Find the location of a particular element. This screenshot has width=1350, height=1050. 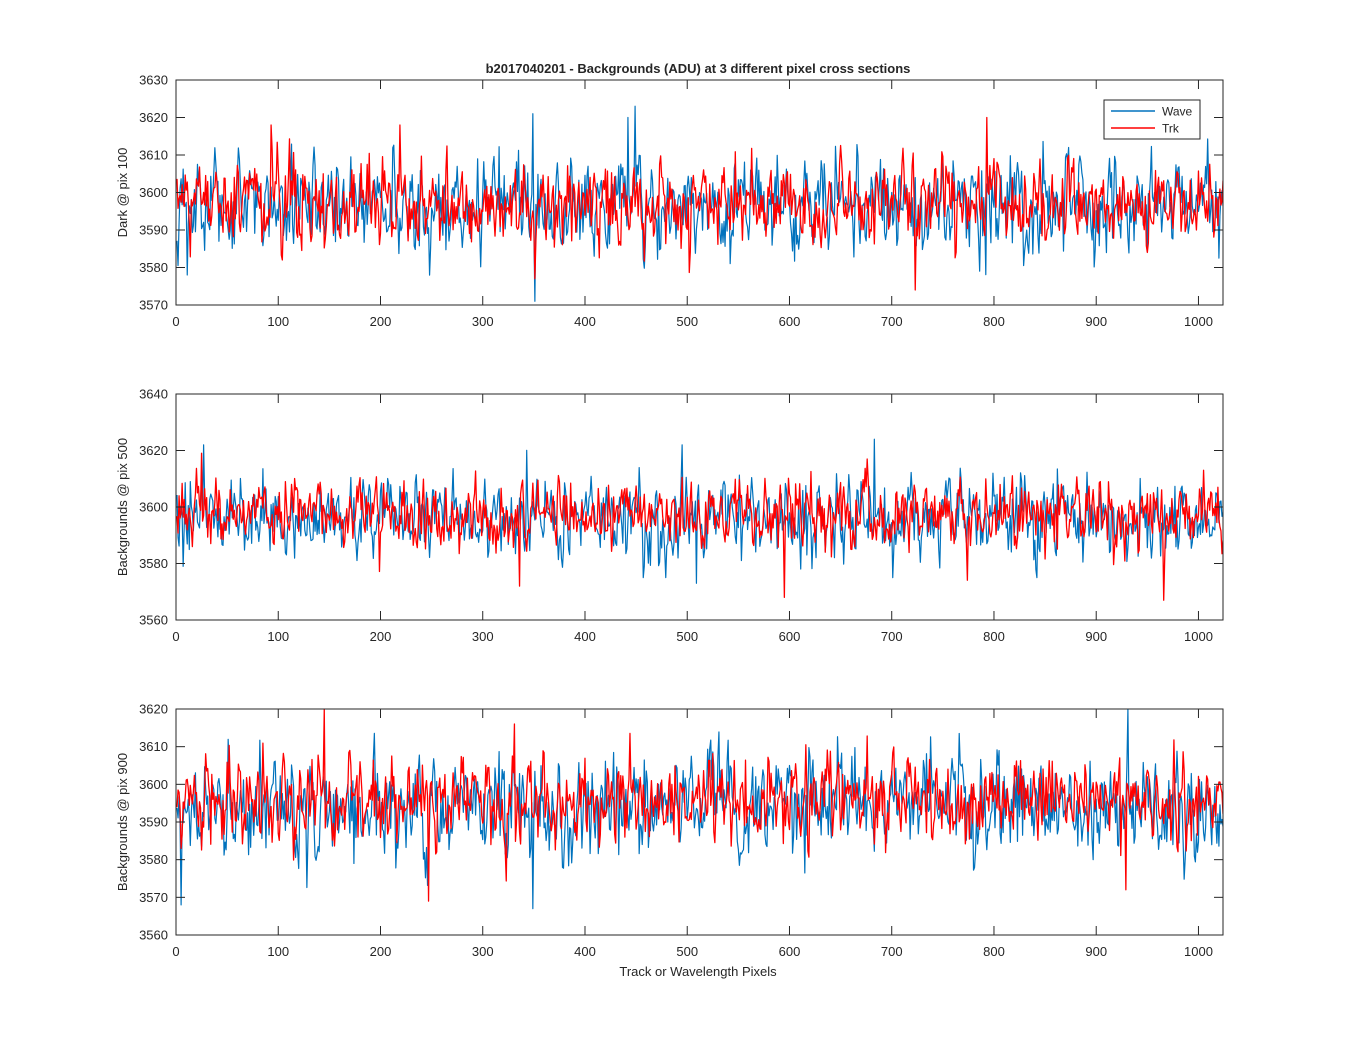

legend-box is located at coordinates (1152, 119).